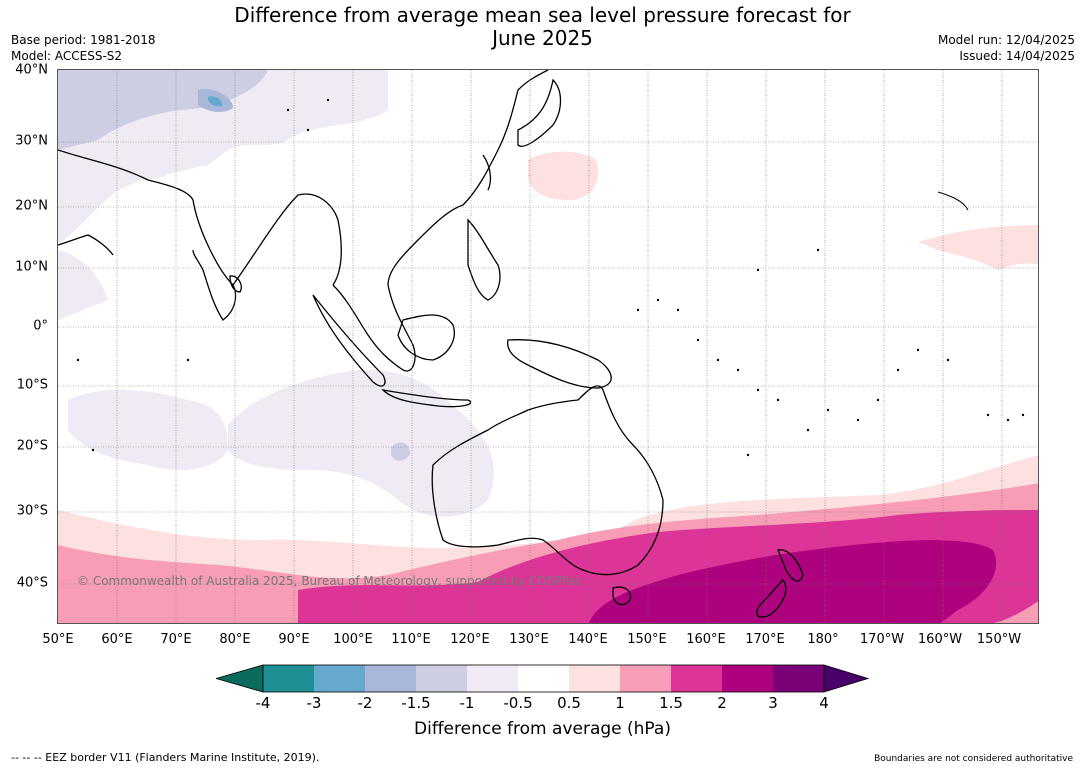 This screenshot has height=770, width=1085. Describe the element at coordinates (999, 639) in the screenshot. I see `lon-label-150w: 150°W` at that location.